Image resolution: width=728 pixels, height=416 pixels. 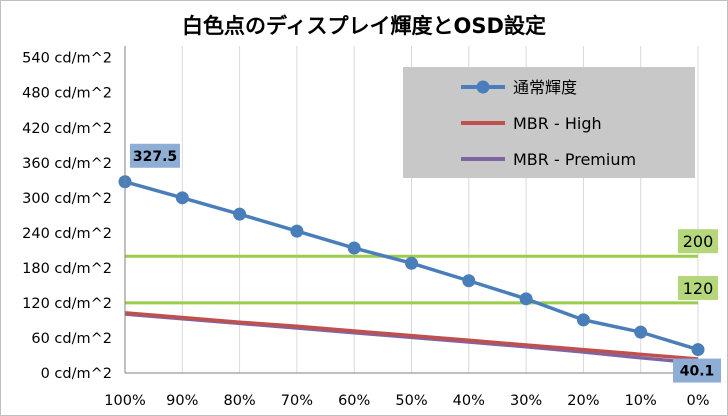 I want to click on legend-label: MBR - High, so click(x=557, y=123).